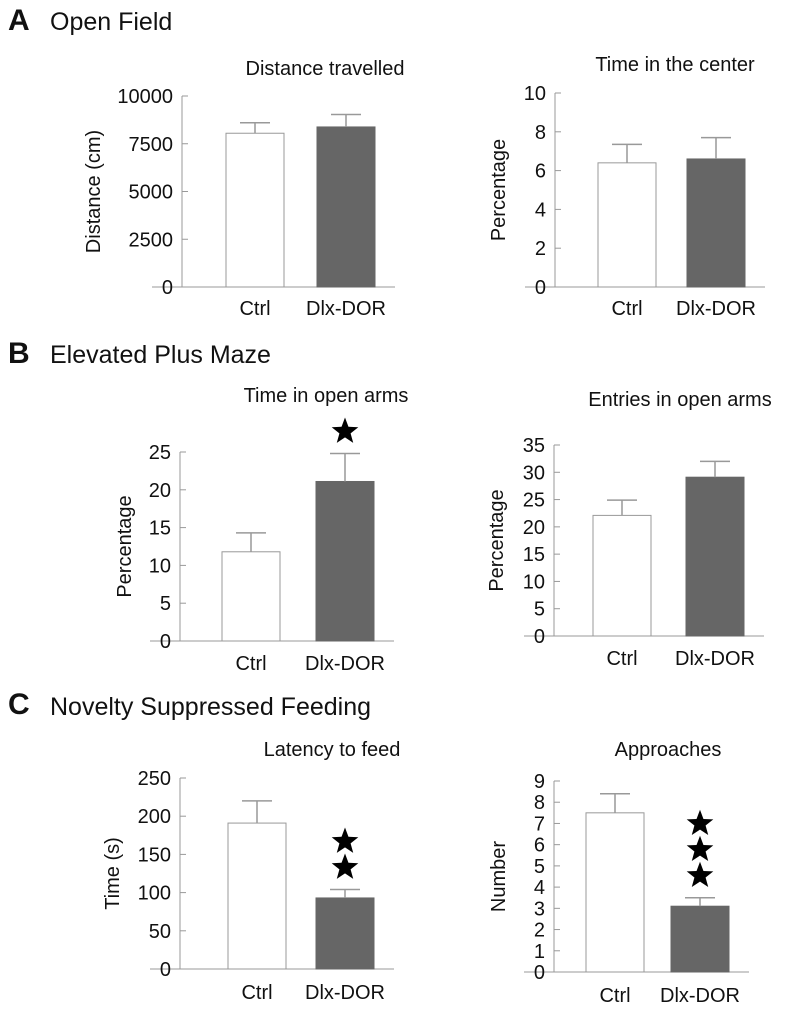 This screenshot has width=800, height=1009. Describe the element at coordinates (145, 97) in the screenshot. I see `y-tick-label: 10000` at that location.